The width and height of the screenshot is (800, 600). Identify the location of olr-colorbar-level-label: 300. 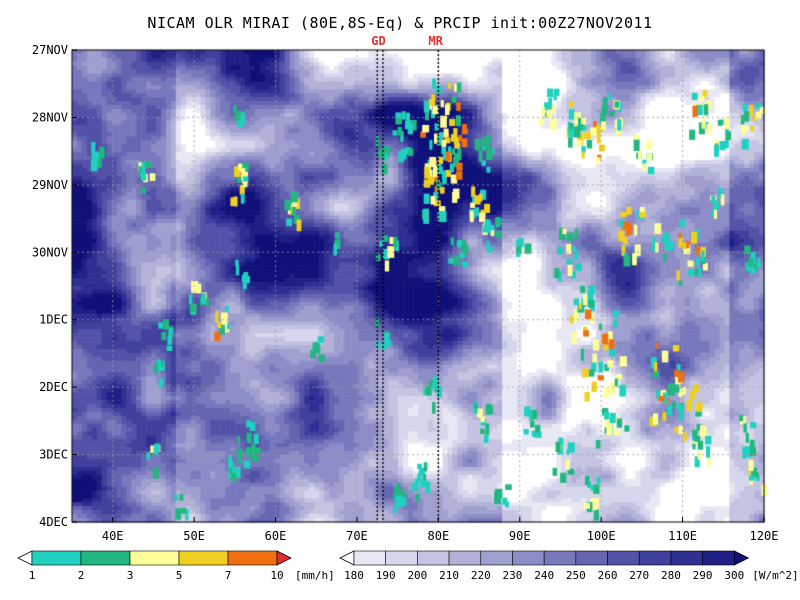
(734, 575).